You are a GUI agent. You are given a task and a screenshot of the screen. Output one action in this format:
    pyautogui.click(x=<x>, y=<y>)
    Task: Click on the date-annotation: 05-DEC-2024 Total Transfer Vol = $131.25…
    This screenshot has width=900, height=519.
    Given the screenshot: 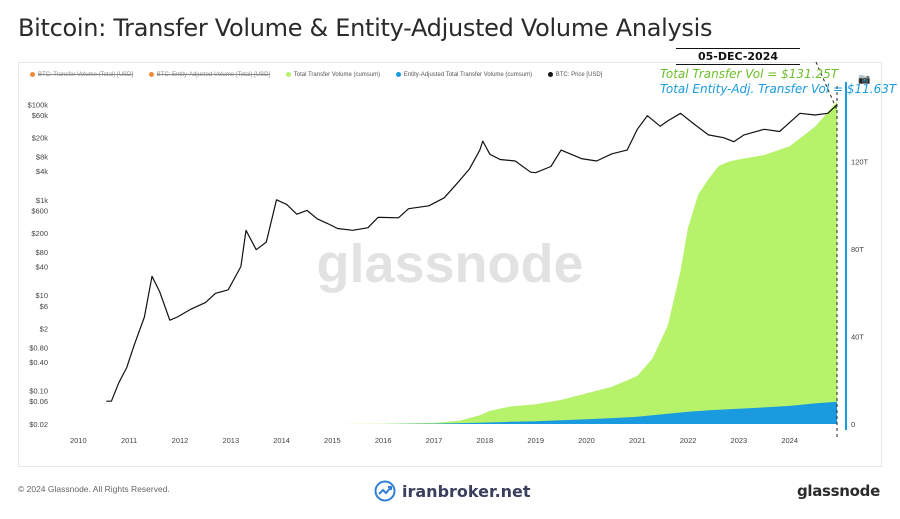 What is the action you would take?
    pyautogui.click(x=778, y=72)
    